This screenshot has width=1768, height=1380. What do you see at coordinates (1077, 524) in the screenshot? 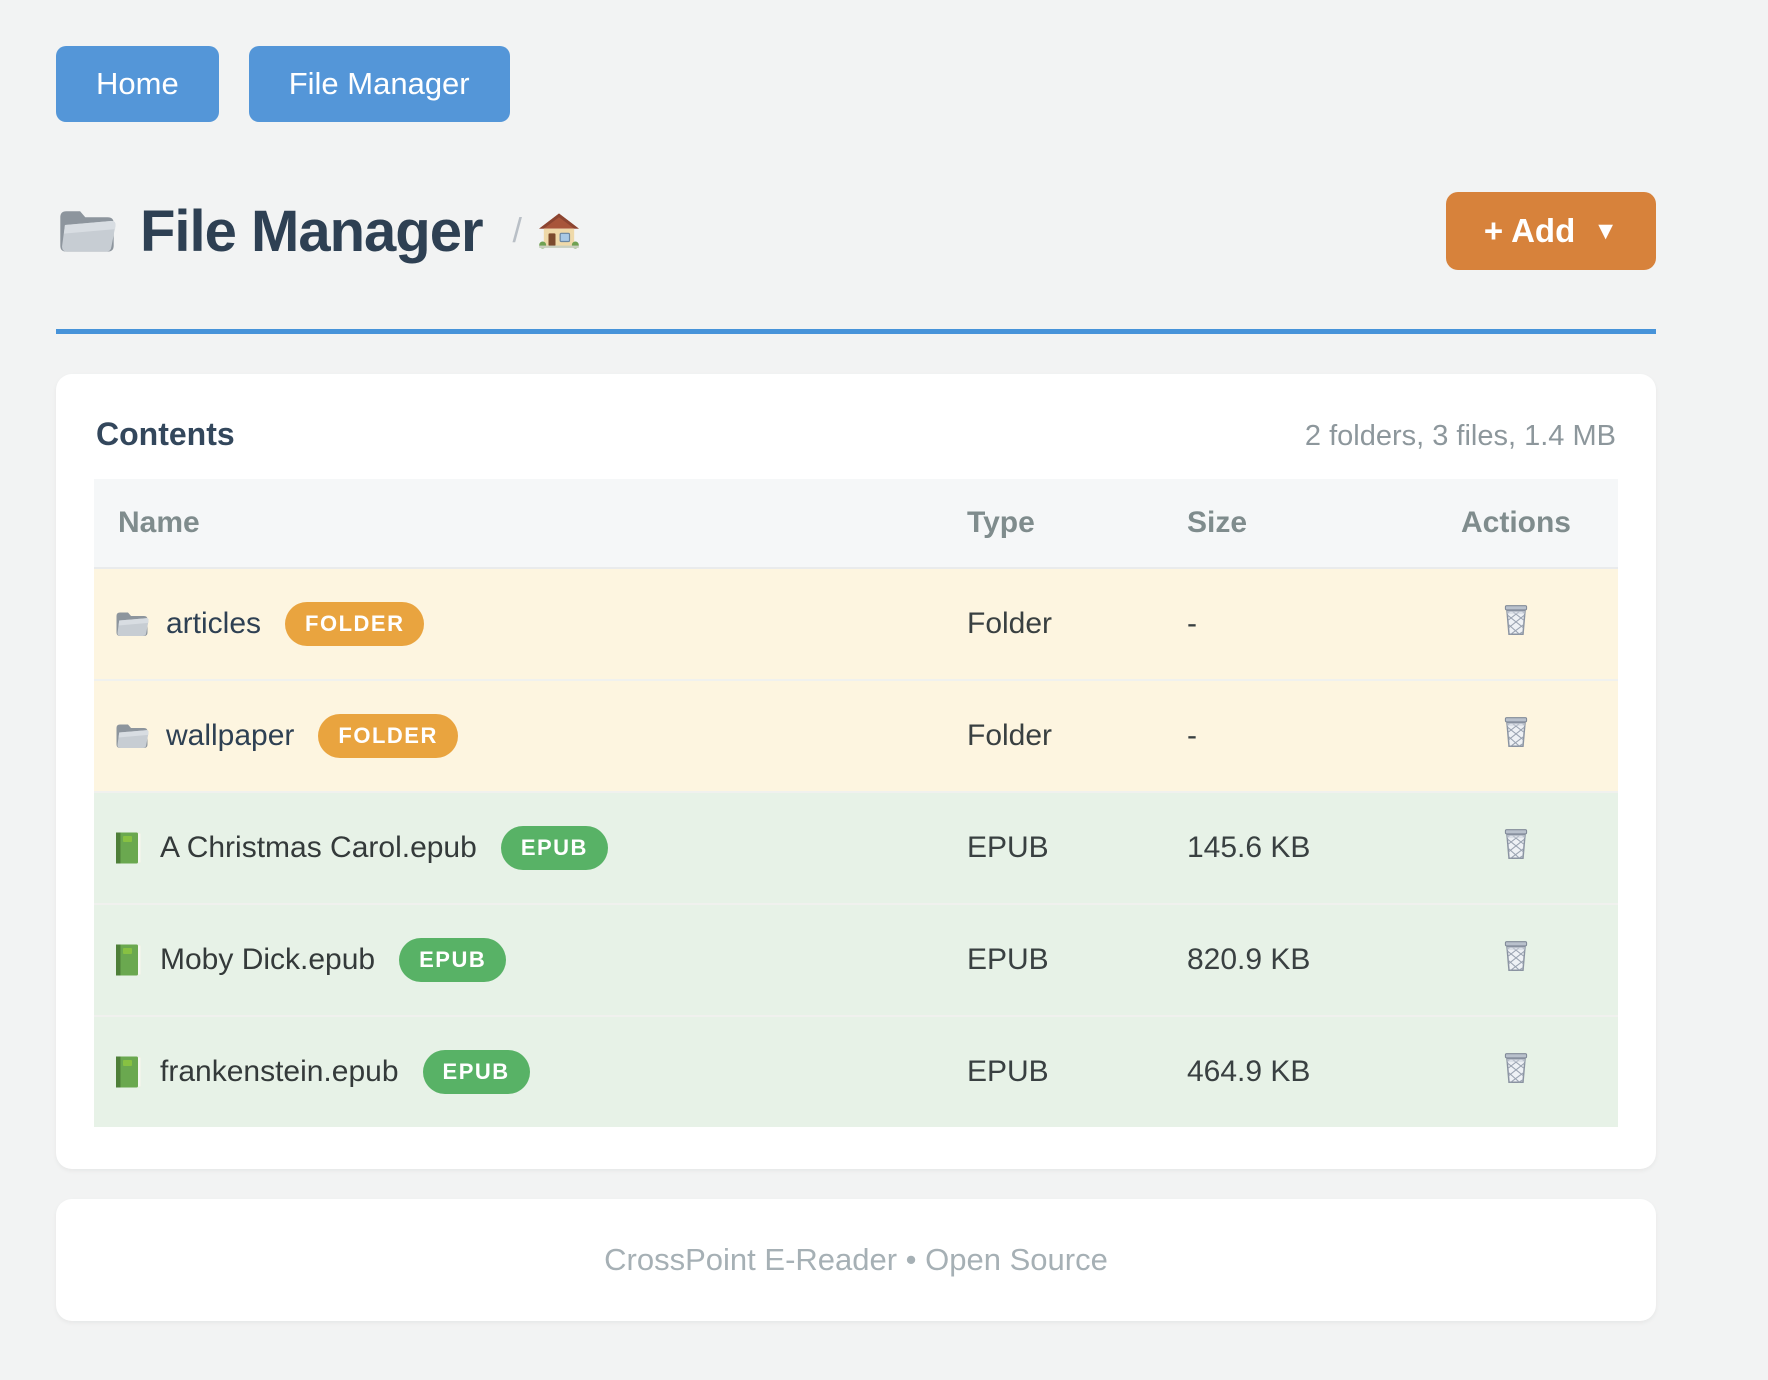
I see `column-header-type: Type` at bounding box center [1077, 524].